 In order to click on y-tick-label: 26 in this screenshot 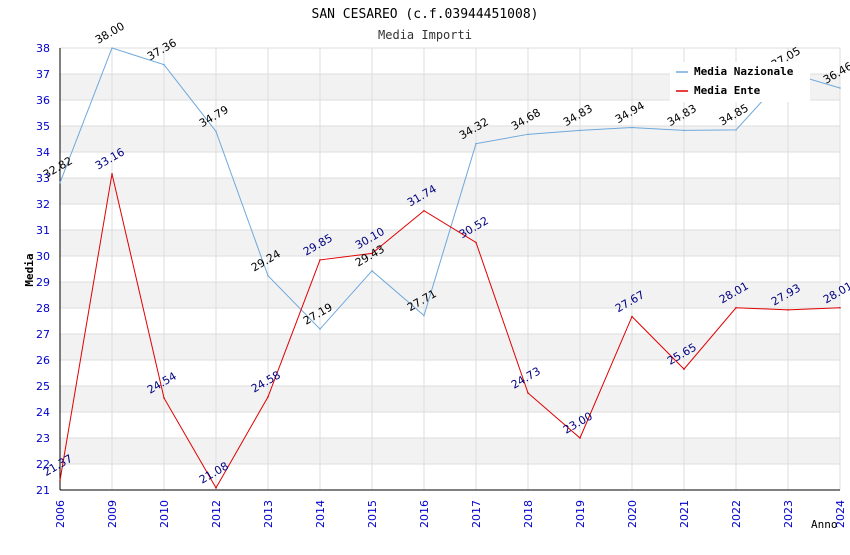, I will do `click(43, 360)`.